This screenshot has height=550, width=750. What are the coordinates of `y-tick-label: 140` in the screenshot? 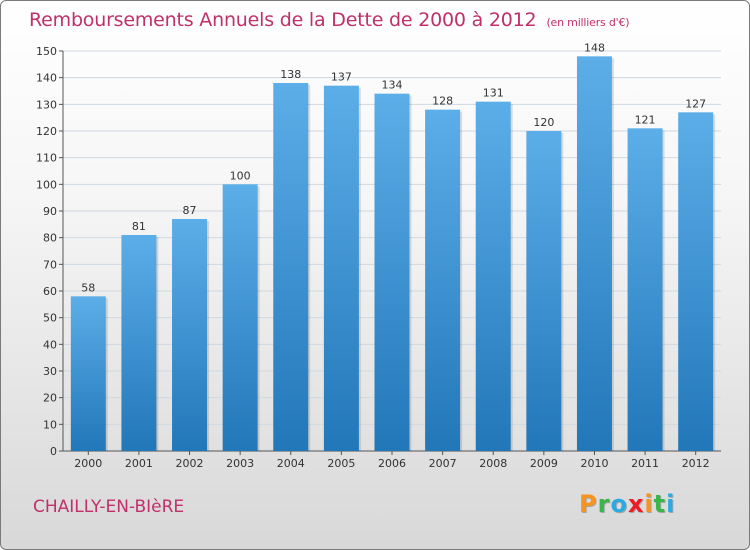 It's located at (46, 78).